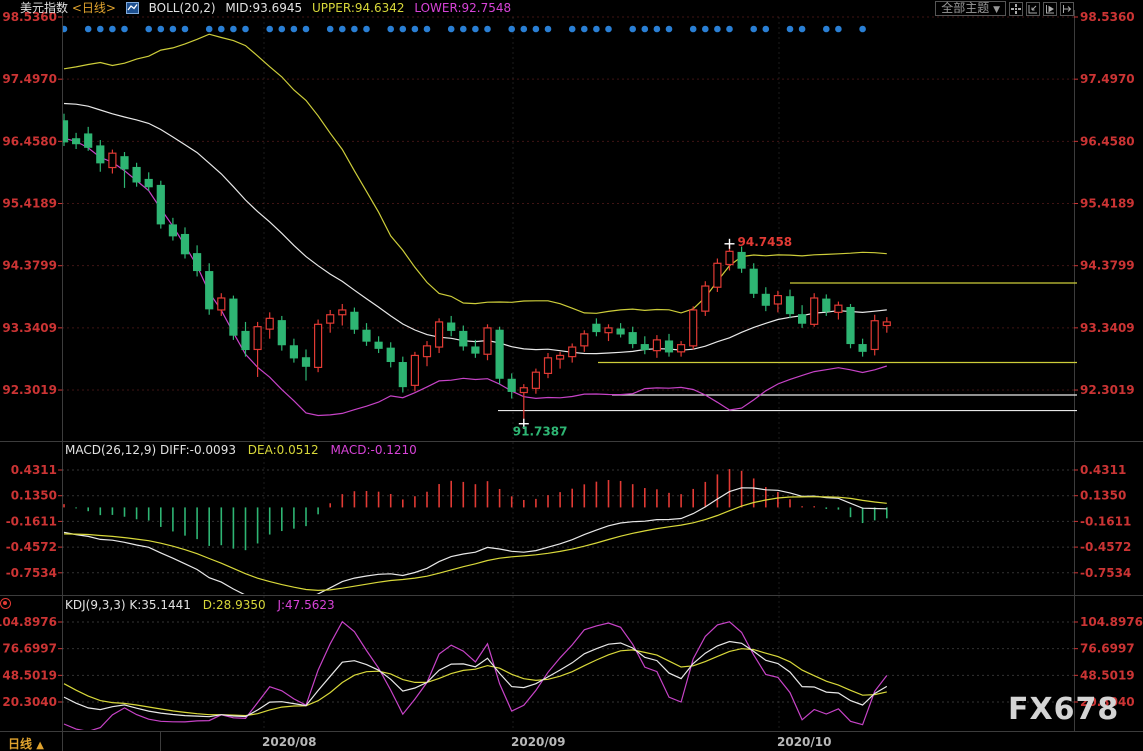 This screenshot has width=1143, height=751. What do you see at coordinates (150, 450) in the screenshot?
I see `macd-title-diff: MACD(26,12,9) DIFF:-0.0093` at bounding box center [150, 450].